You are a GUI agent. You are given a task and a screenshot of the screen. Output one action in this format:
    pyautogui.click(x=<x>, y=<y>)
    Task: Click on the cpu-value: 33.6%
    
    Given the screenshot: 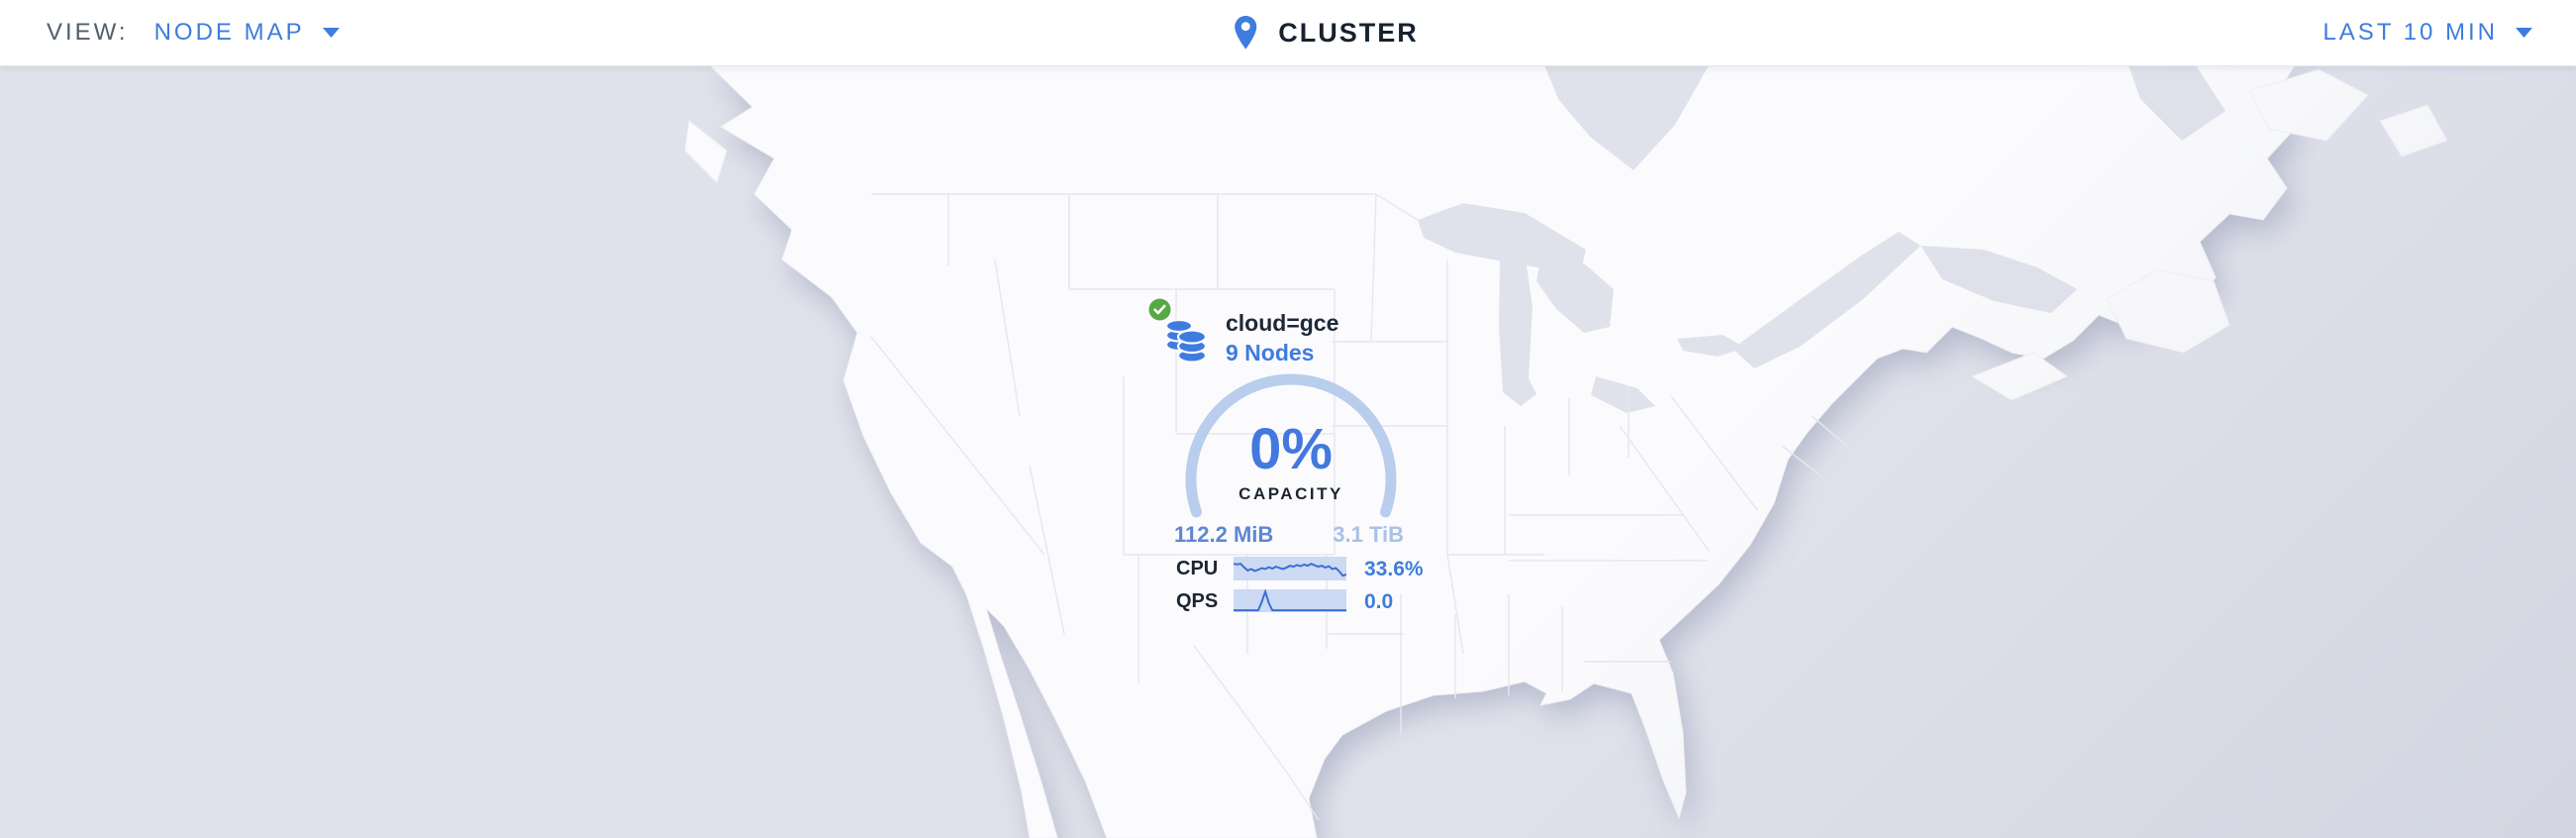 What is the action you would take?
    pyautogui.click(x=1394, y=569)
    